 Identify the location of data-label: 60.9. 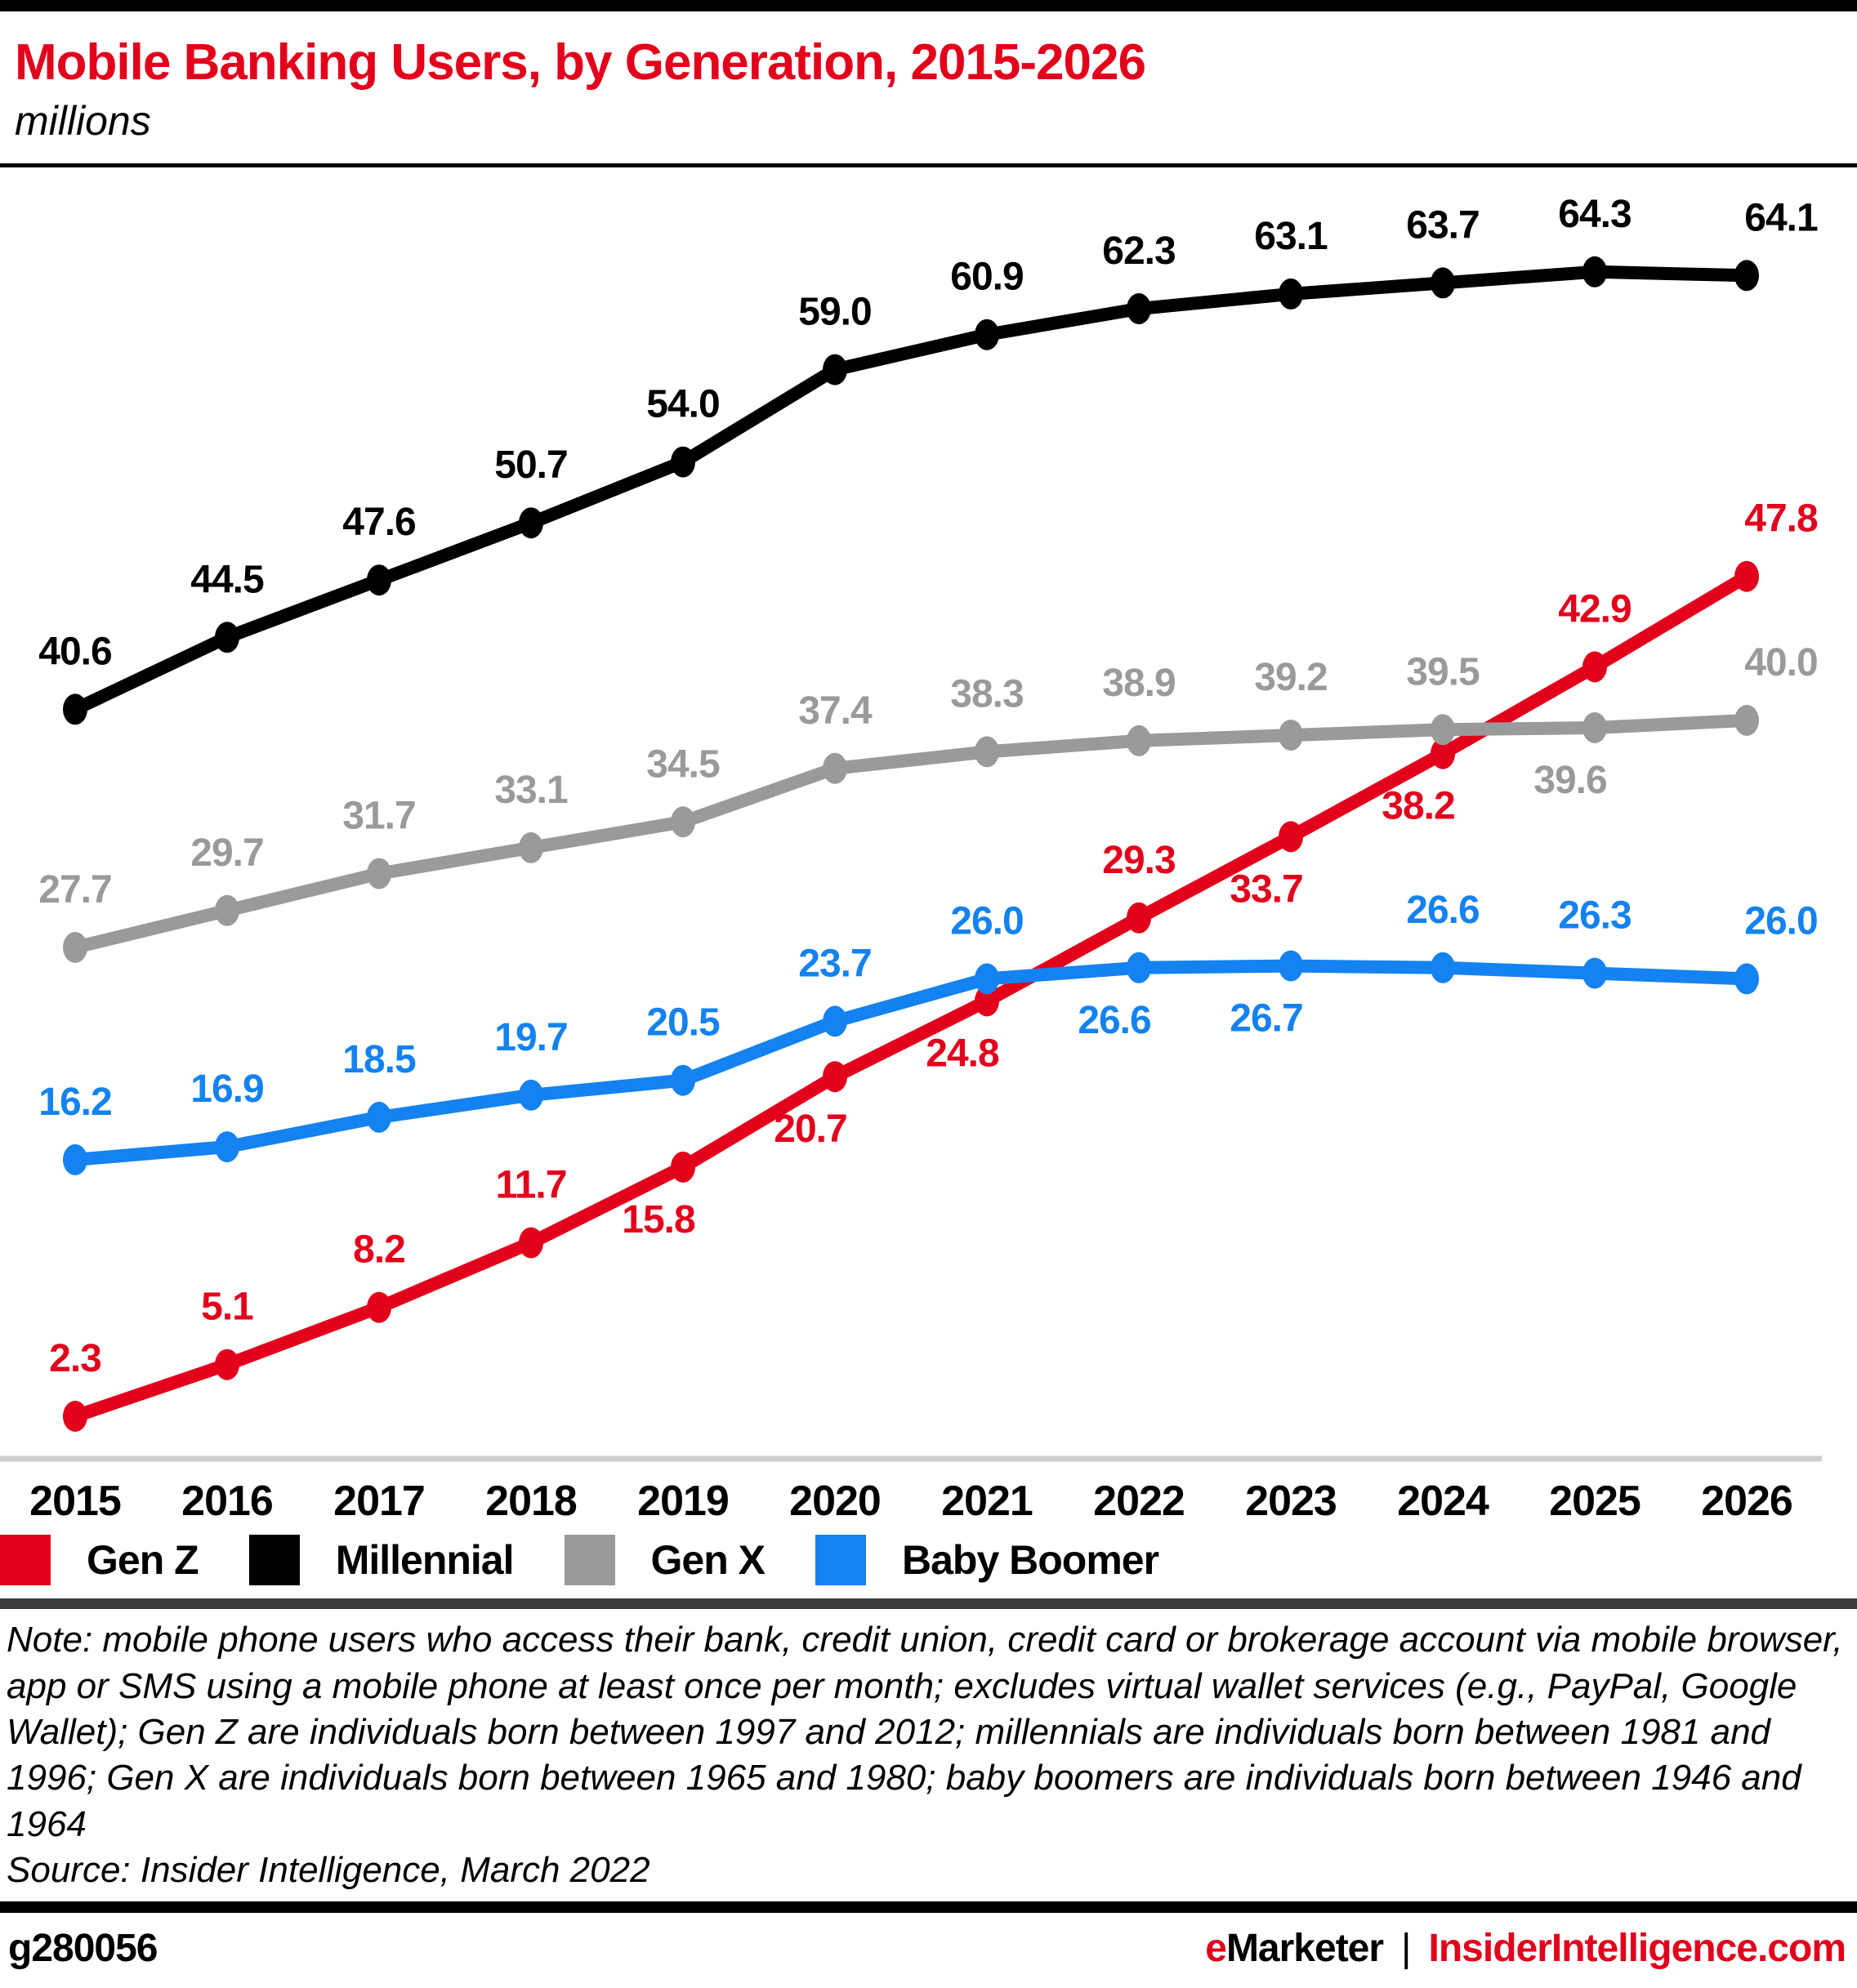
(986, 277).